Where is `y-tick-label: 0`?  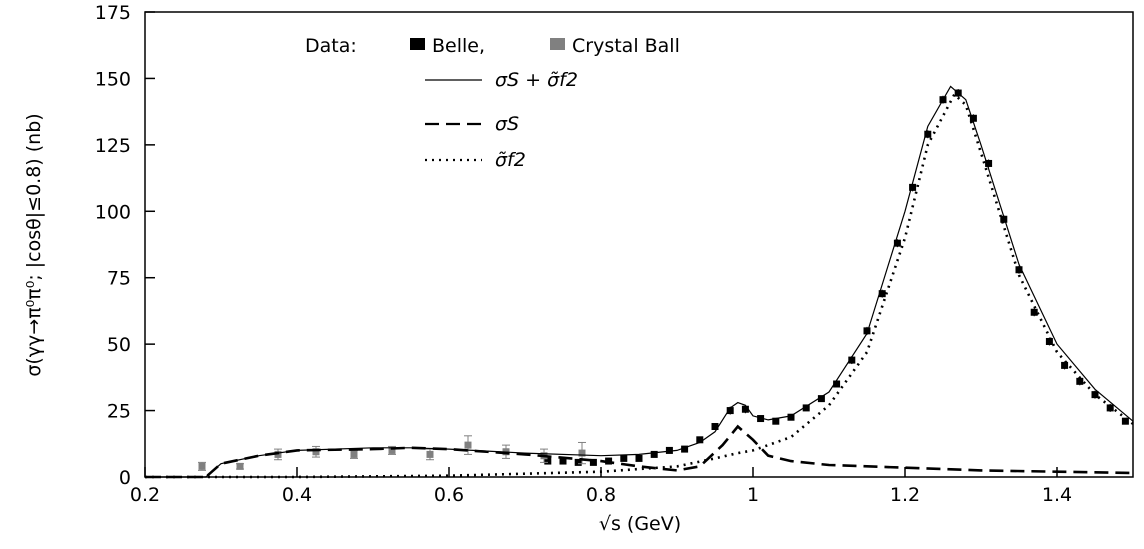 y-tick-label: 0 is located at coordinates (125, 478).